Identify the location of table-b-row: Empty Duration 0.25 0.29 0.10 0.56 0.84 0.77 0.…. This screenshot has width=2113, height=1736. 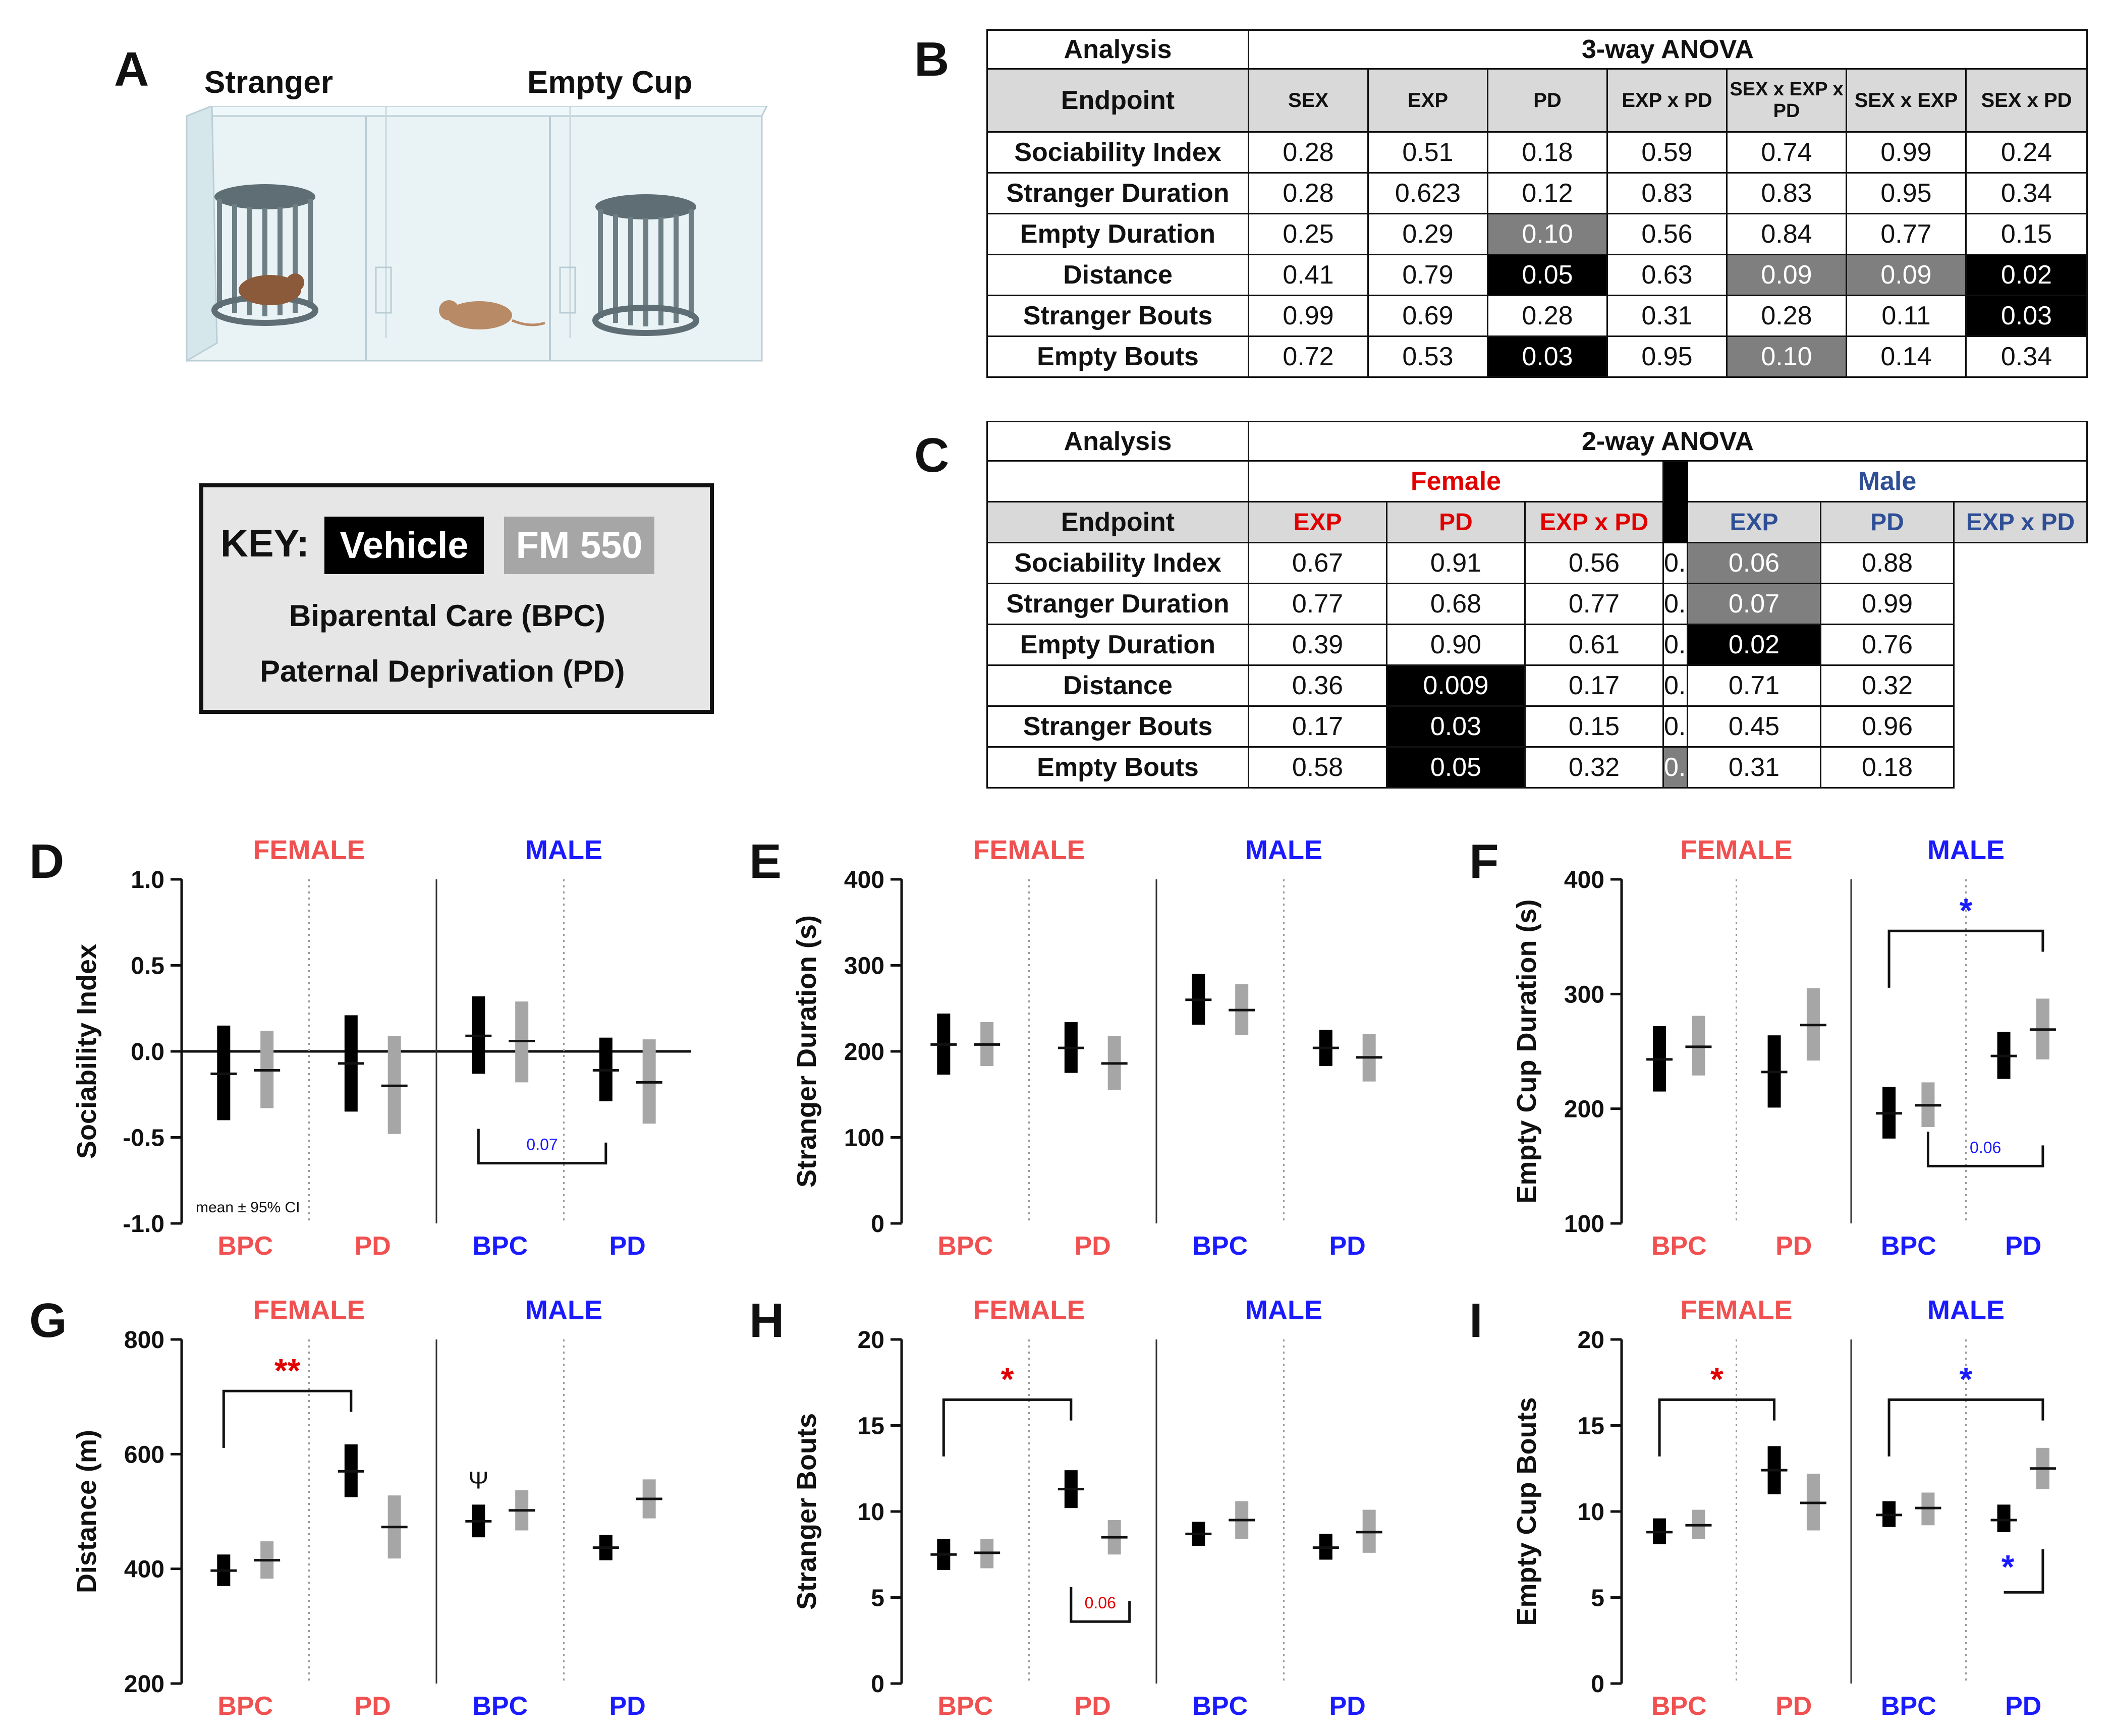
(1537, 234).